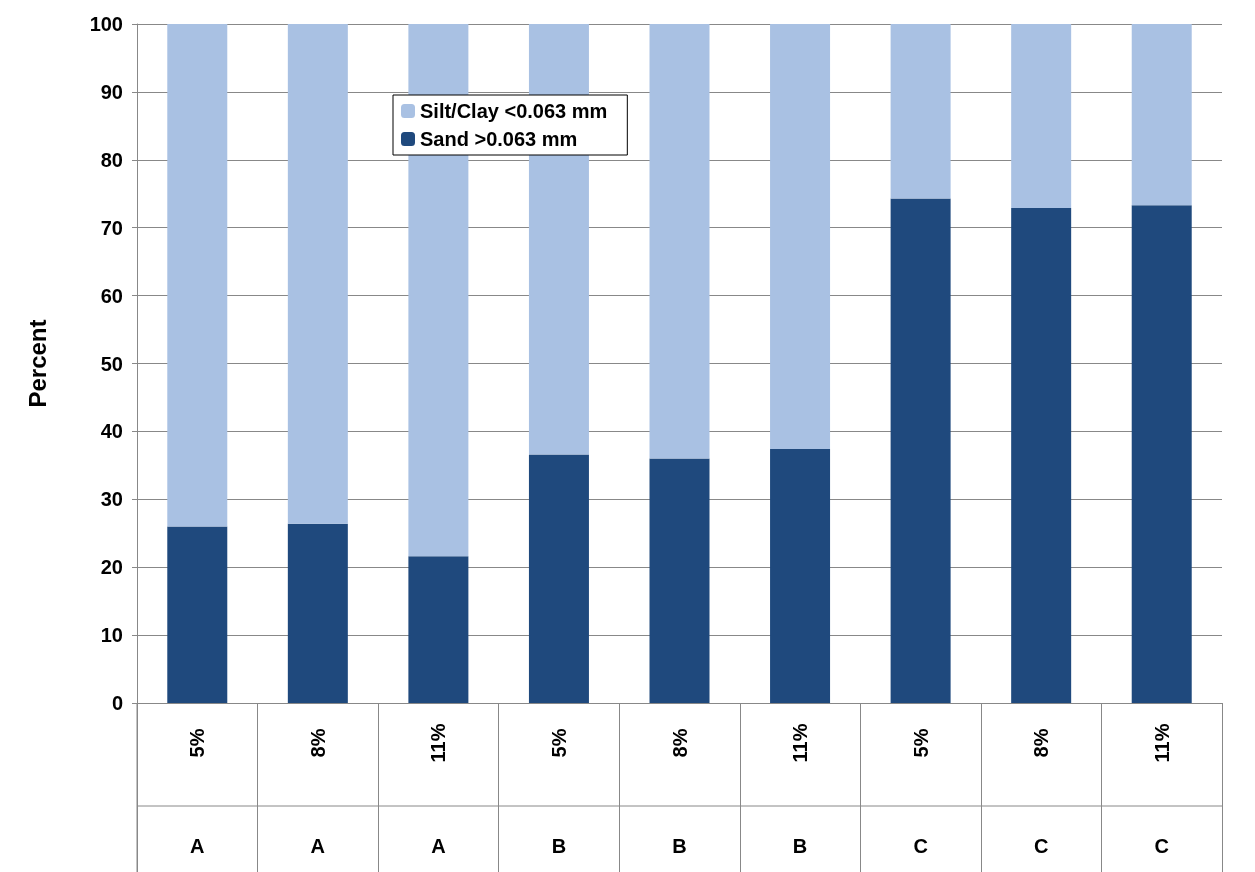 Image resolution: width=1255 pixels, height=872 pixels. What do you see at coordinates (111, 431) in the screenshot?
I see `y-tick-label: 40` at bounding box center [111, 431].